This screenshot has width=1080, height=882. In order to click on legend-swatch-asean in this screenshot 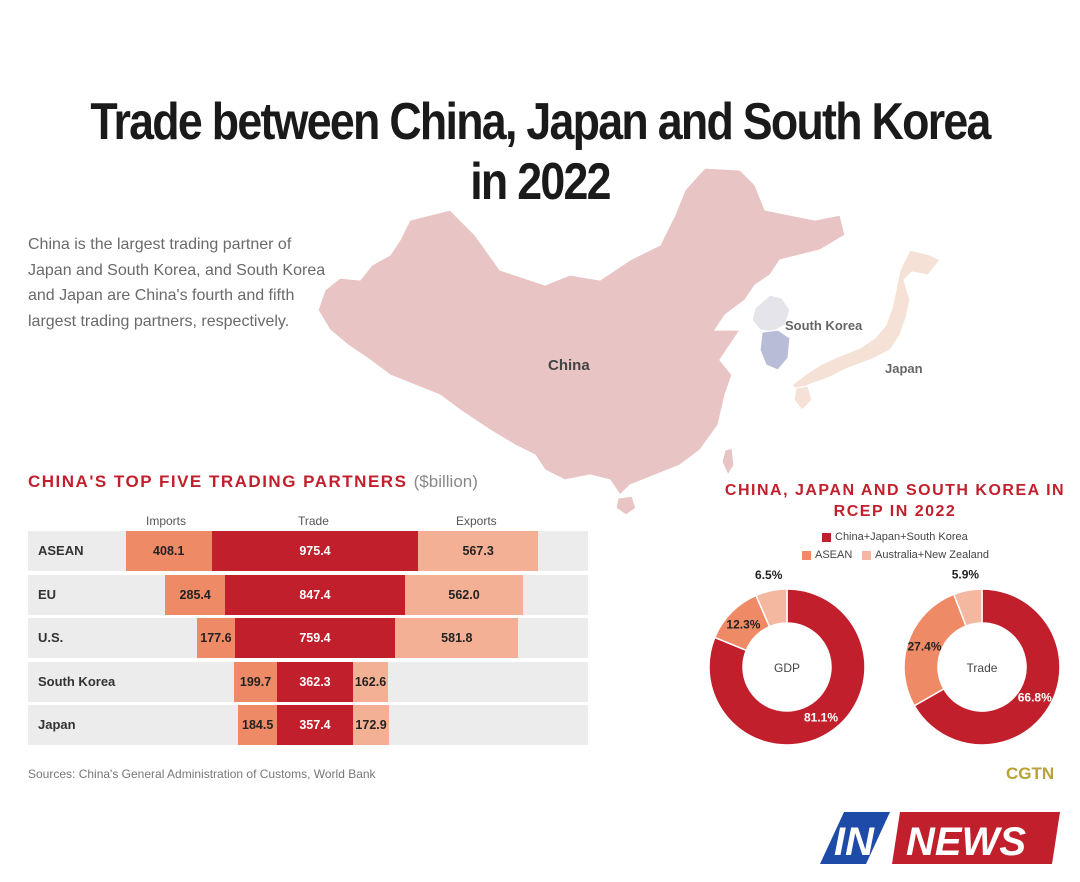, I will do `click(806, 555)`.